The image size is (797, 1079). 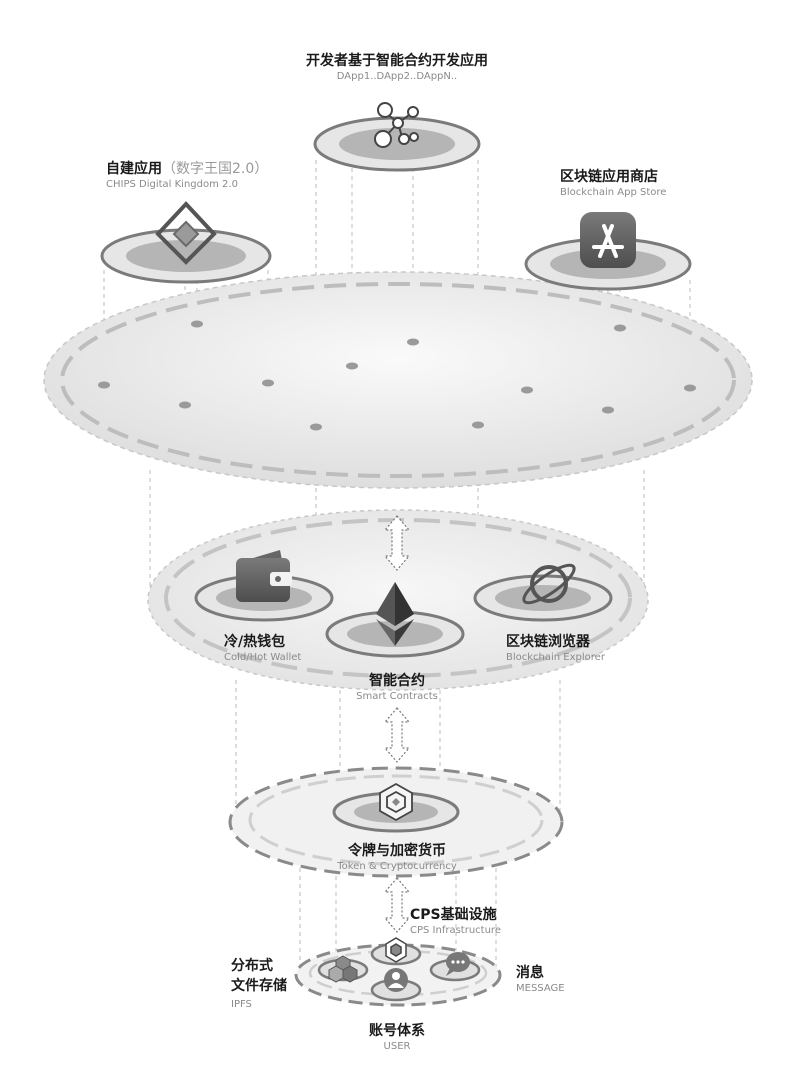 What do you see at coordinates (134, 169) in the screenshot?
I see `self-app-title: 自建应用` at bounding box center [134, 169].